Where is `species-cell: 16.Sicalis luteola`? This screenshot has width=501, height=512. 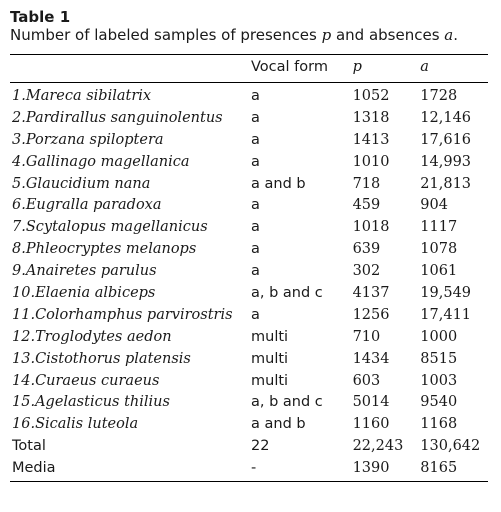 species-cell: 16.Sicalis luteola is located at coordinates (130, 424).